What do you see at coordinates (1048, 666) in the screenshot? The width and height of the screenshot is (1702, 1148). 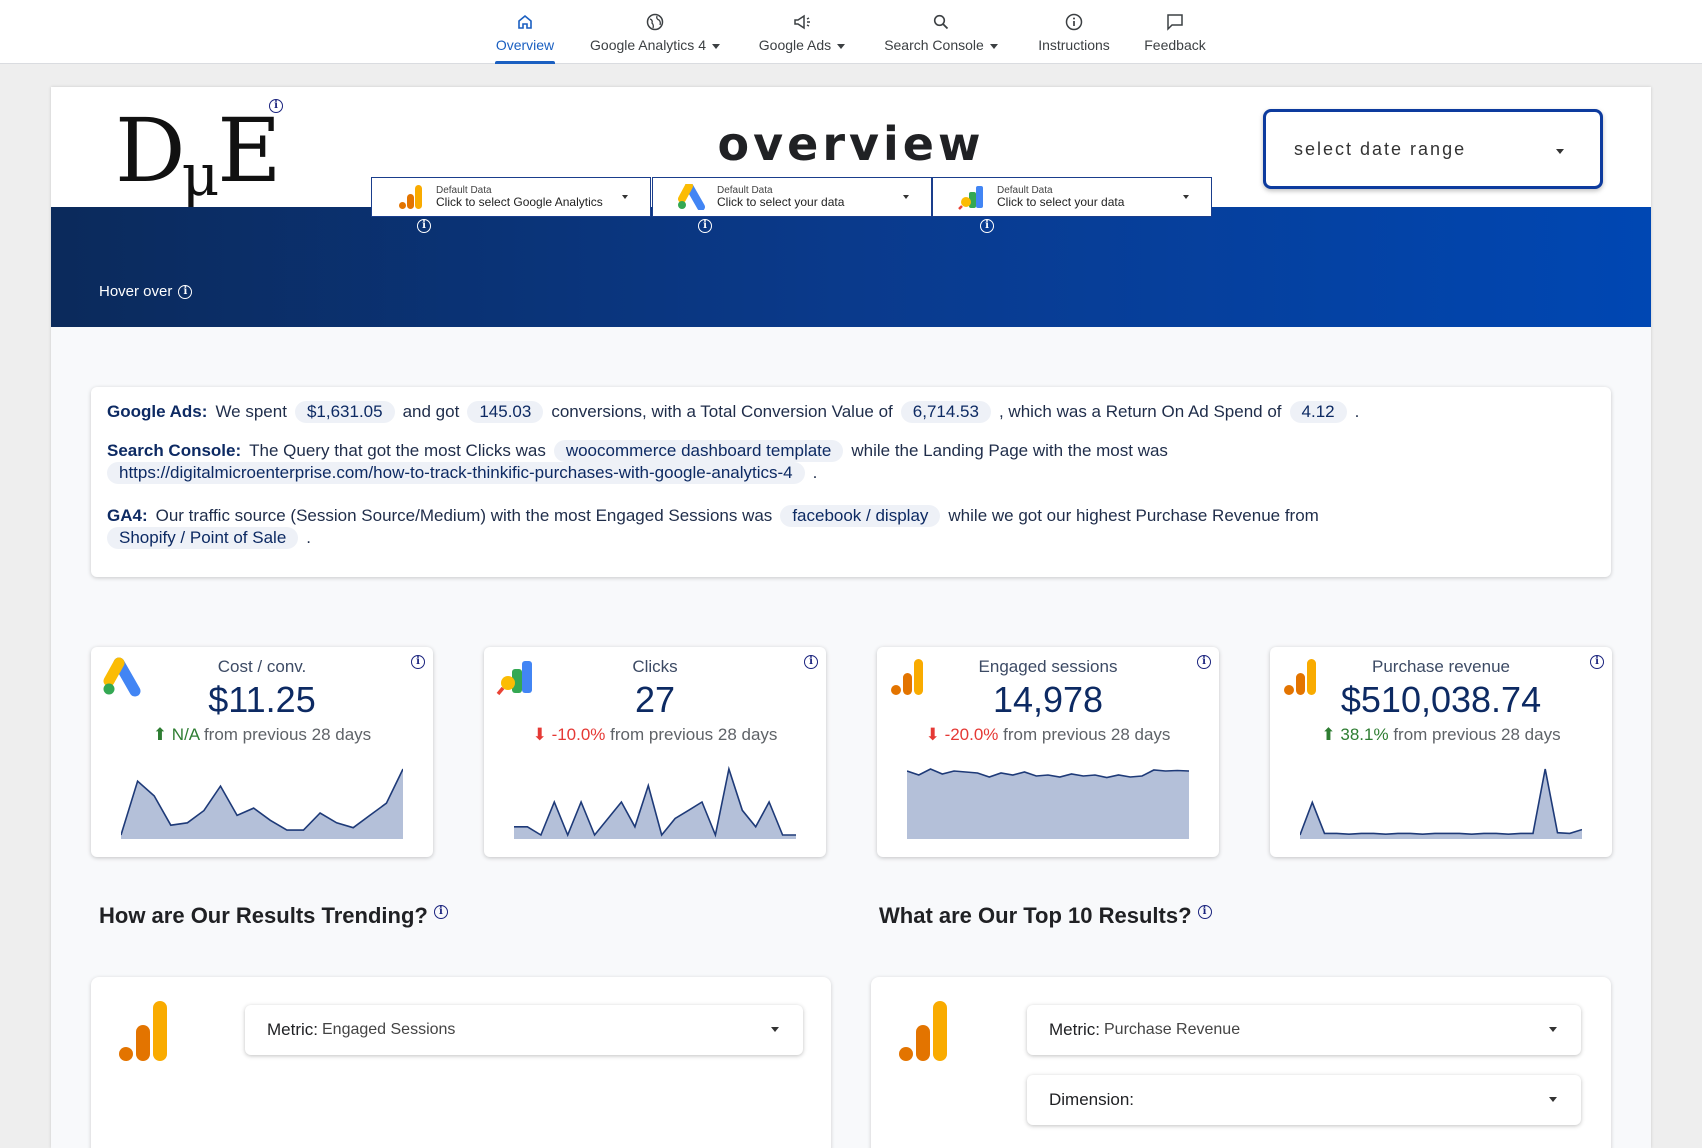 I see `kpi-label: Engaged sessions` at bounding box center [1048, 666].